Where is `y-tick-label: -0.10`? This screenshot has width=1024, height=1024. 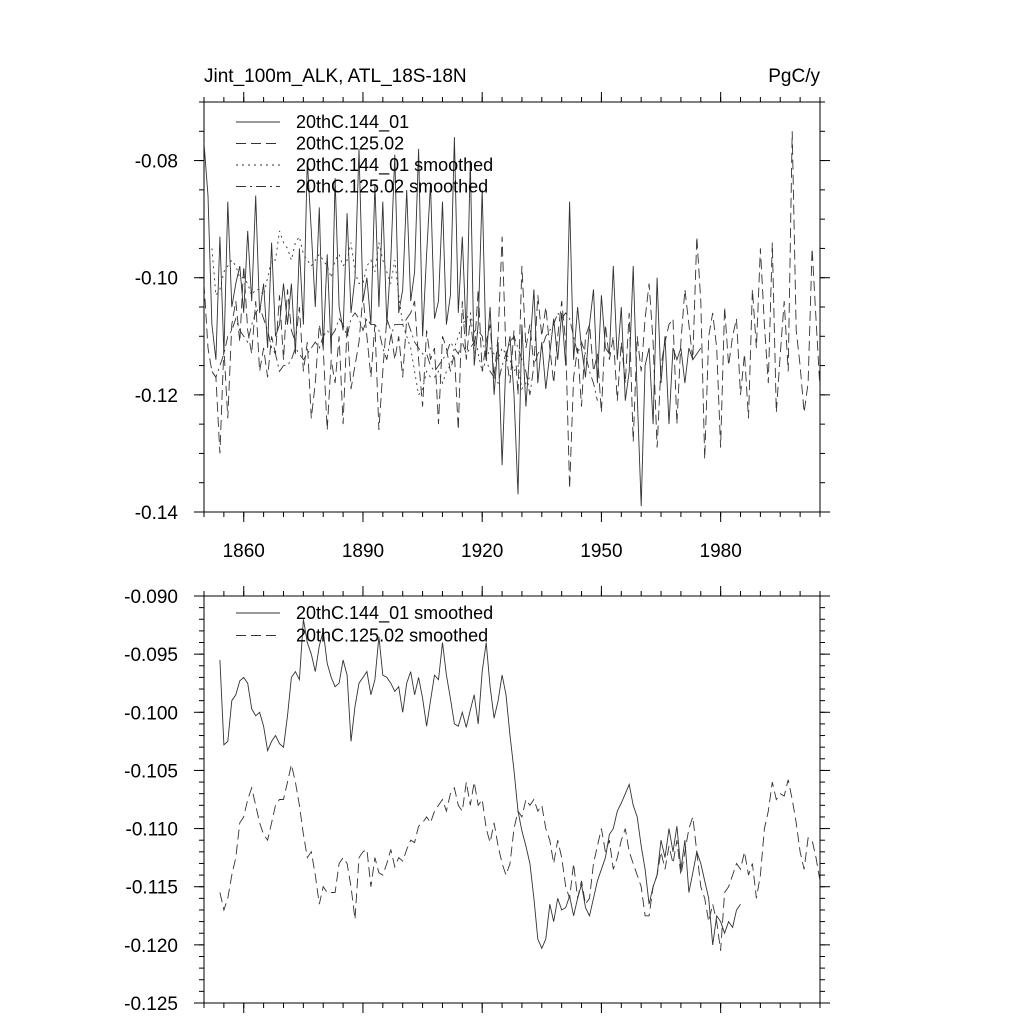 y-tick-label: -0.10 is located at coordinates (156, 279).